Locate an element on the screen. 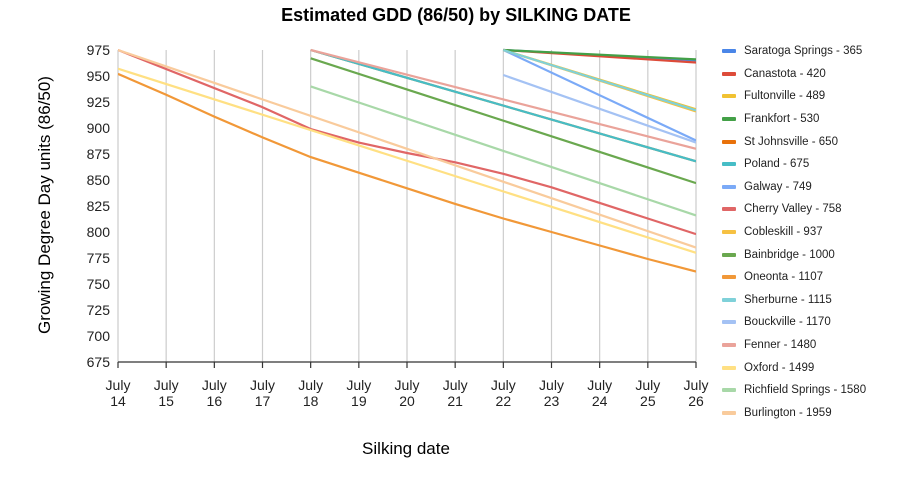 This screenshot has height=488, width=914. legend-item: Frankfort - 530 is located at coordinates (817, 119).